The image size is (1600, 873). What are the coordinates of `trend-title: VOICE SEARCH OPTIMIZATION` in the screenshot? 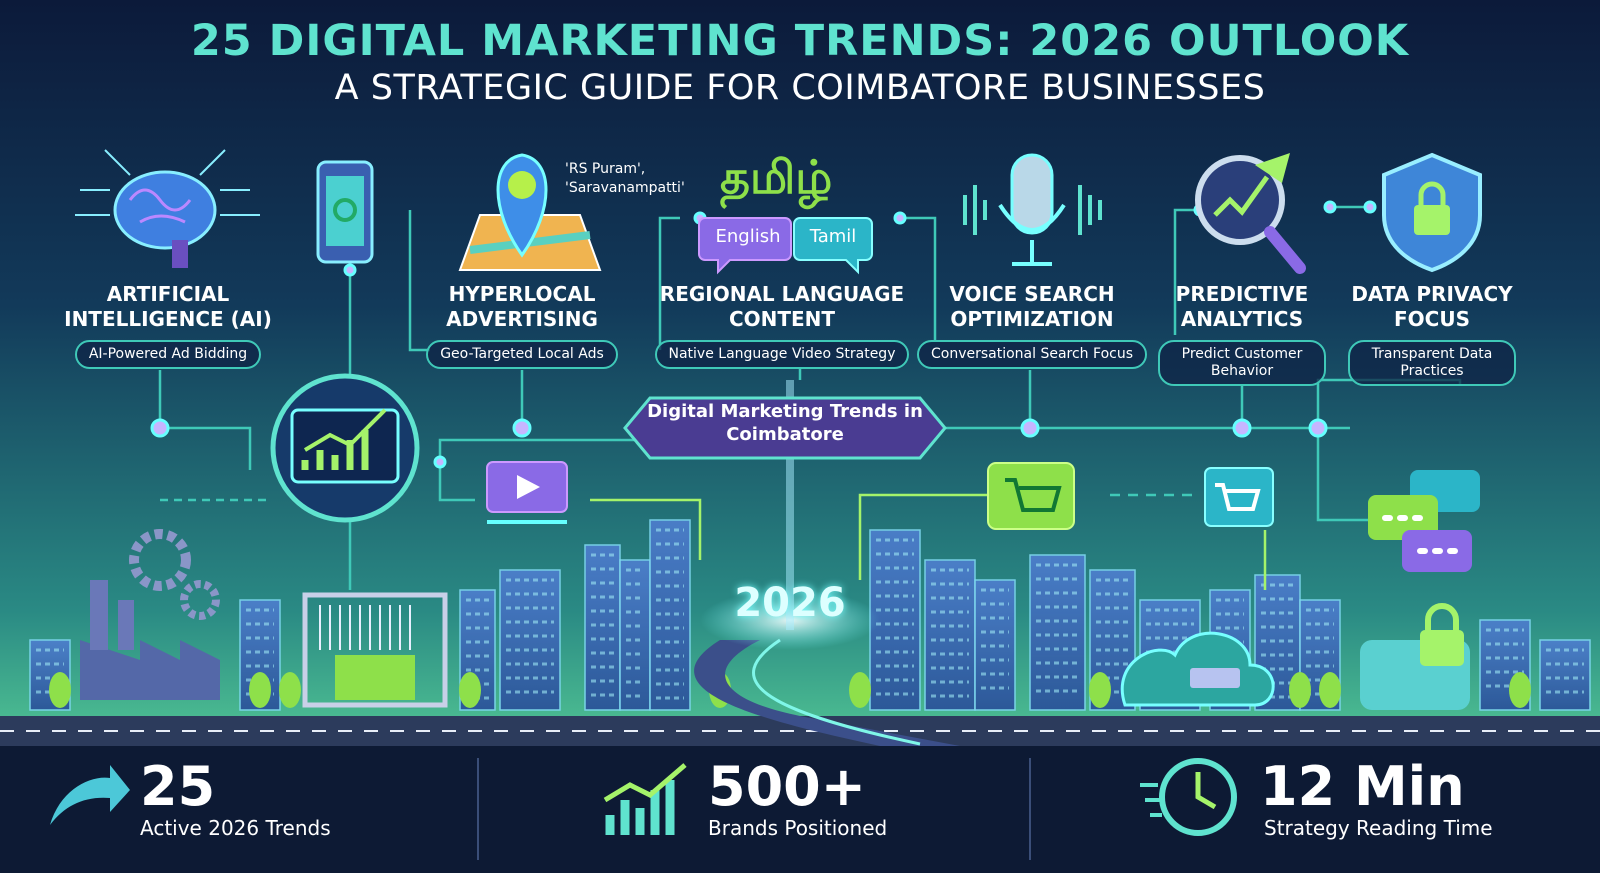 It's located at (1032, 306).